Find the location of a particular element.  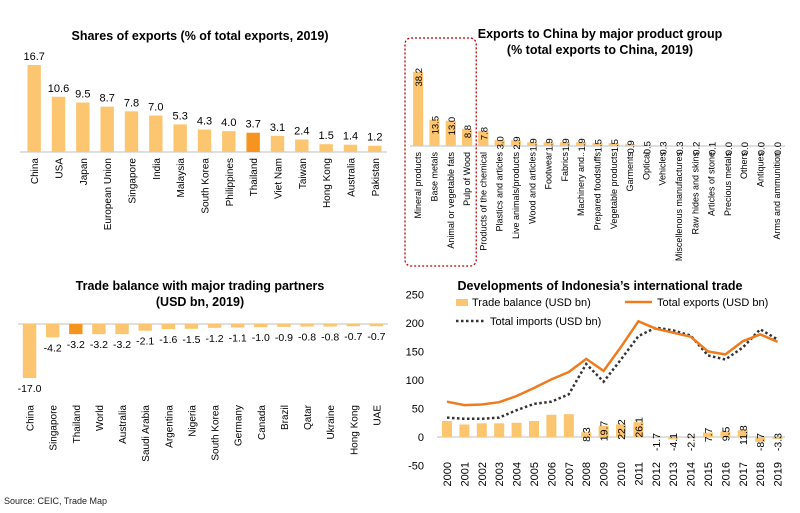

legend-label: Total imports (USD bn) is located at coordinates (545, 322).